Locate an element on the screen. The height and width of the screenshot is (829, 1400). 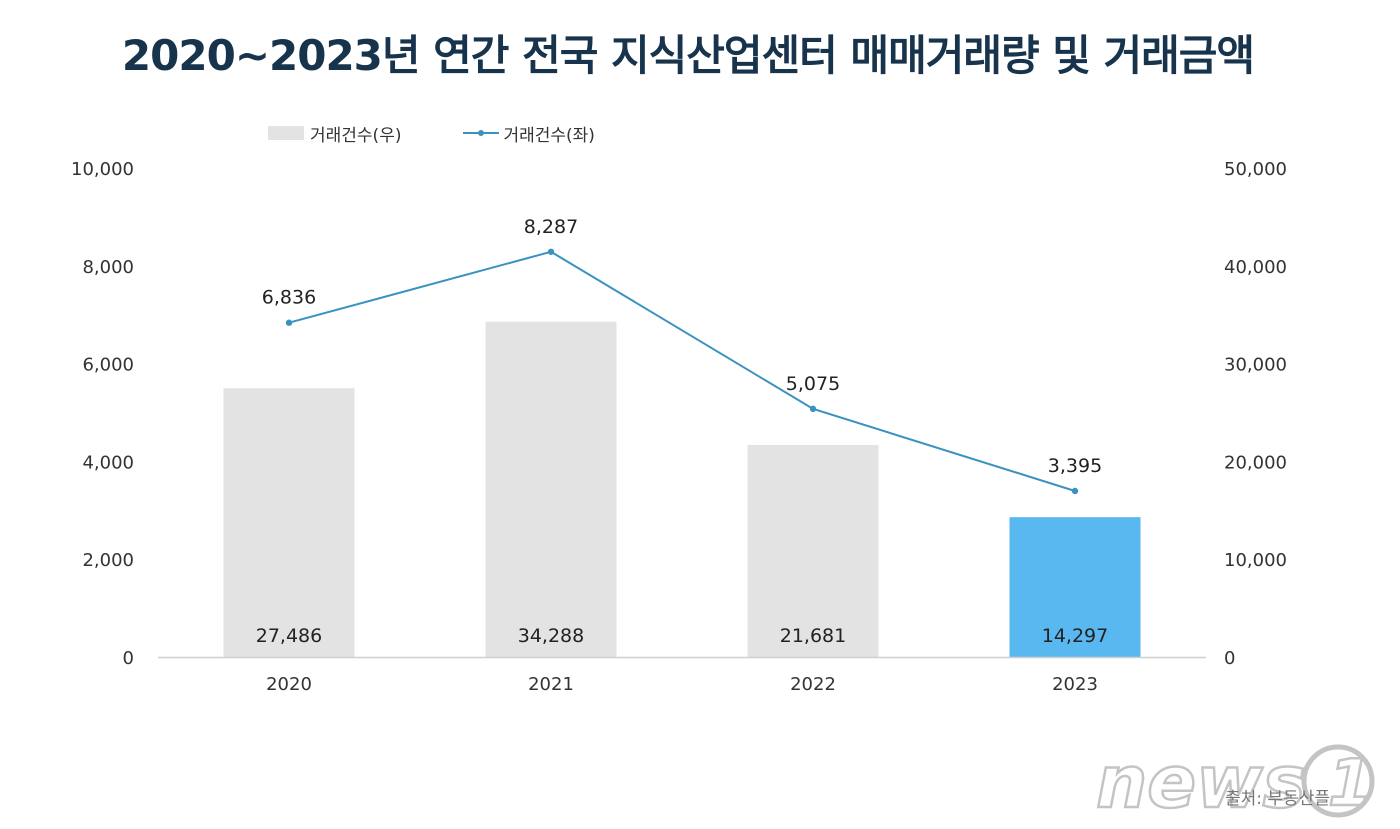
legend-line-swatch is located at coordinates (481, 133).